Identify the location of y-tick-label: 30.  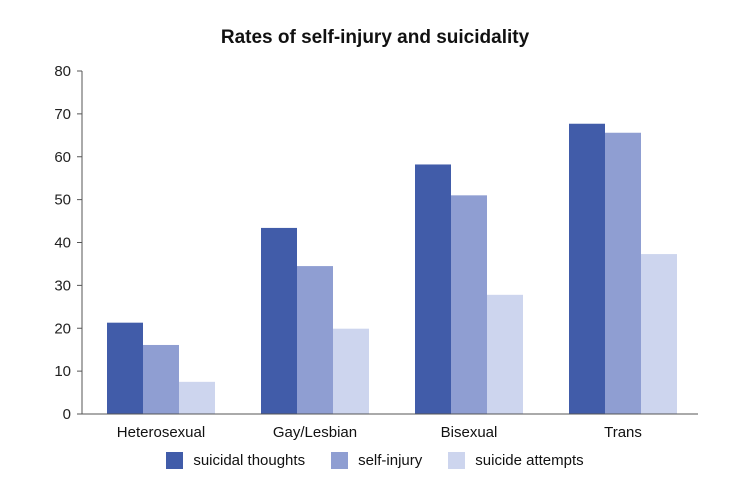
(62, 285).